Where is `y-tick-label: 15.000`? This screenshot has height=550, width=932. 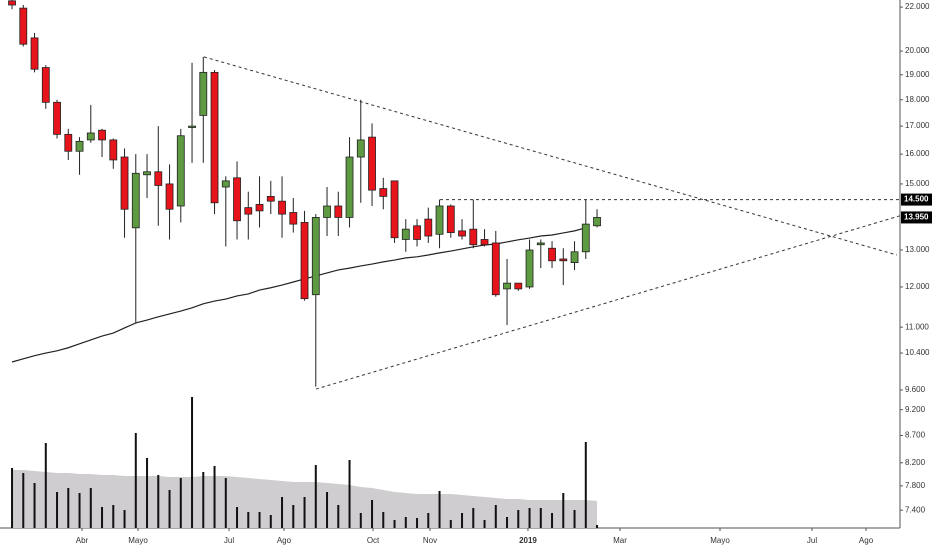 y-tick-label: 15.000 is located at coordinates (917, 183).